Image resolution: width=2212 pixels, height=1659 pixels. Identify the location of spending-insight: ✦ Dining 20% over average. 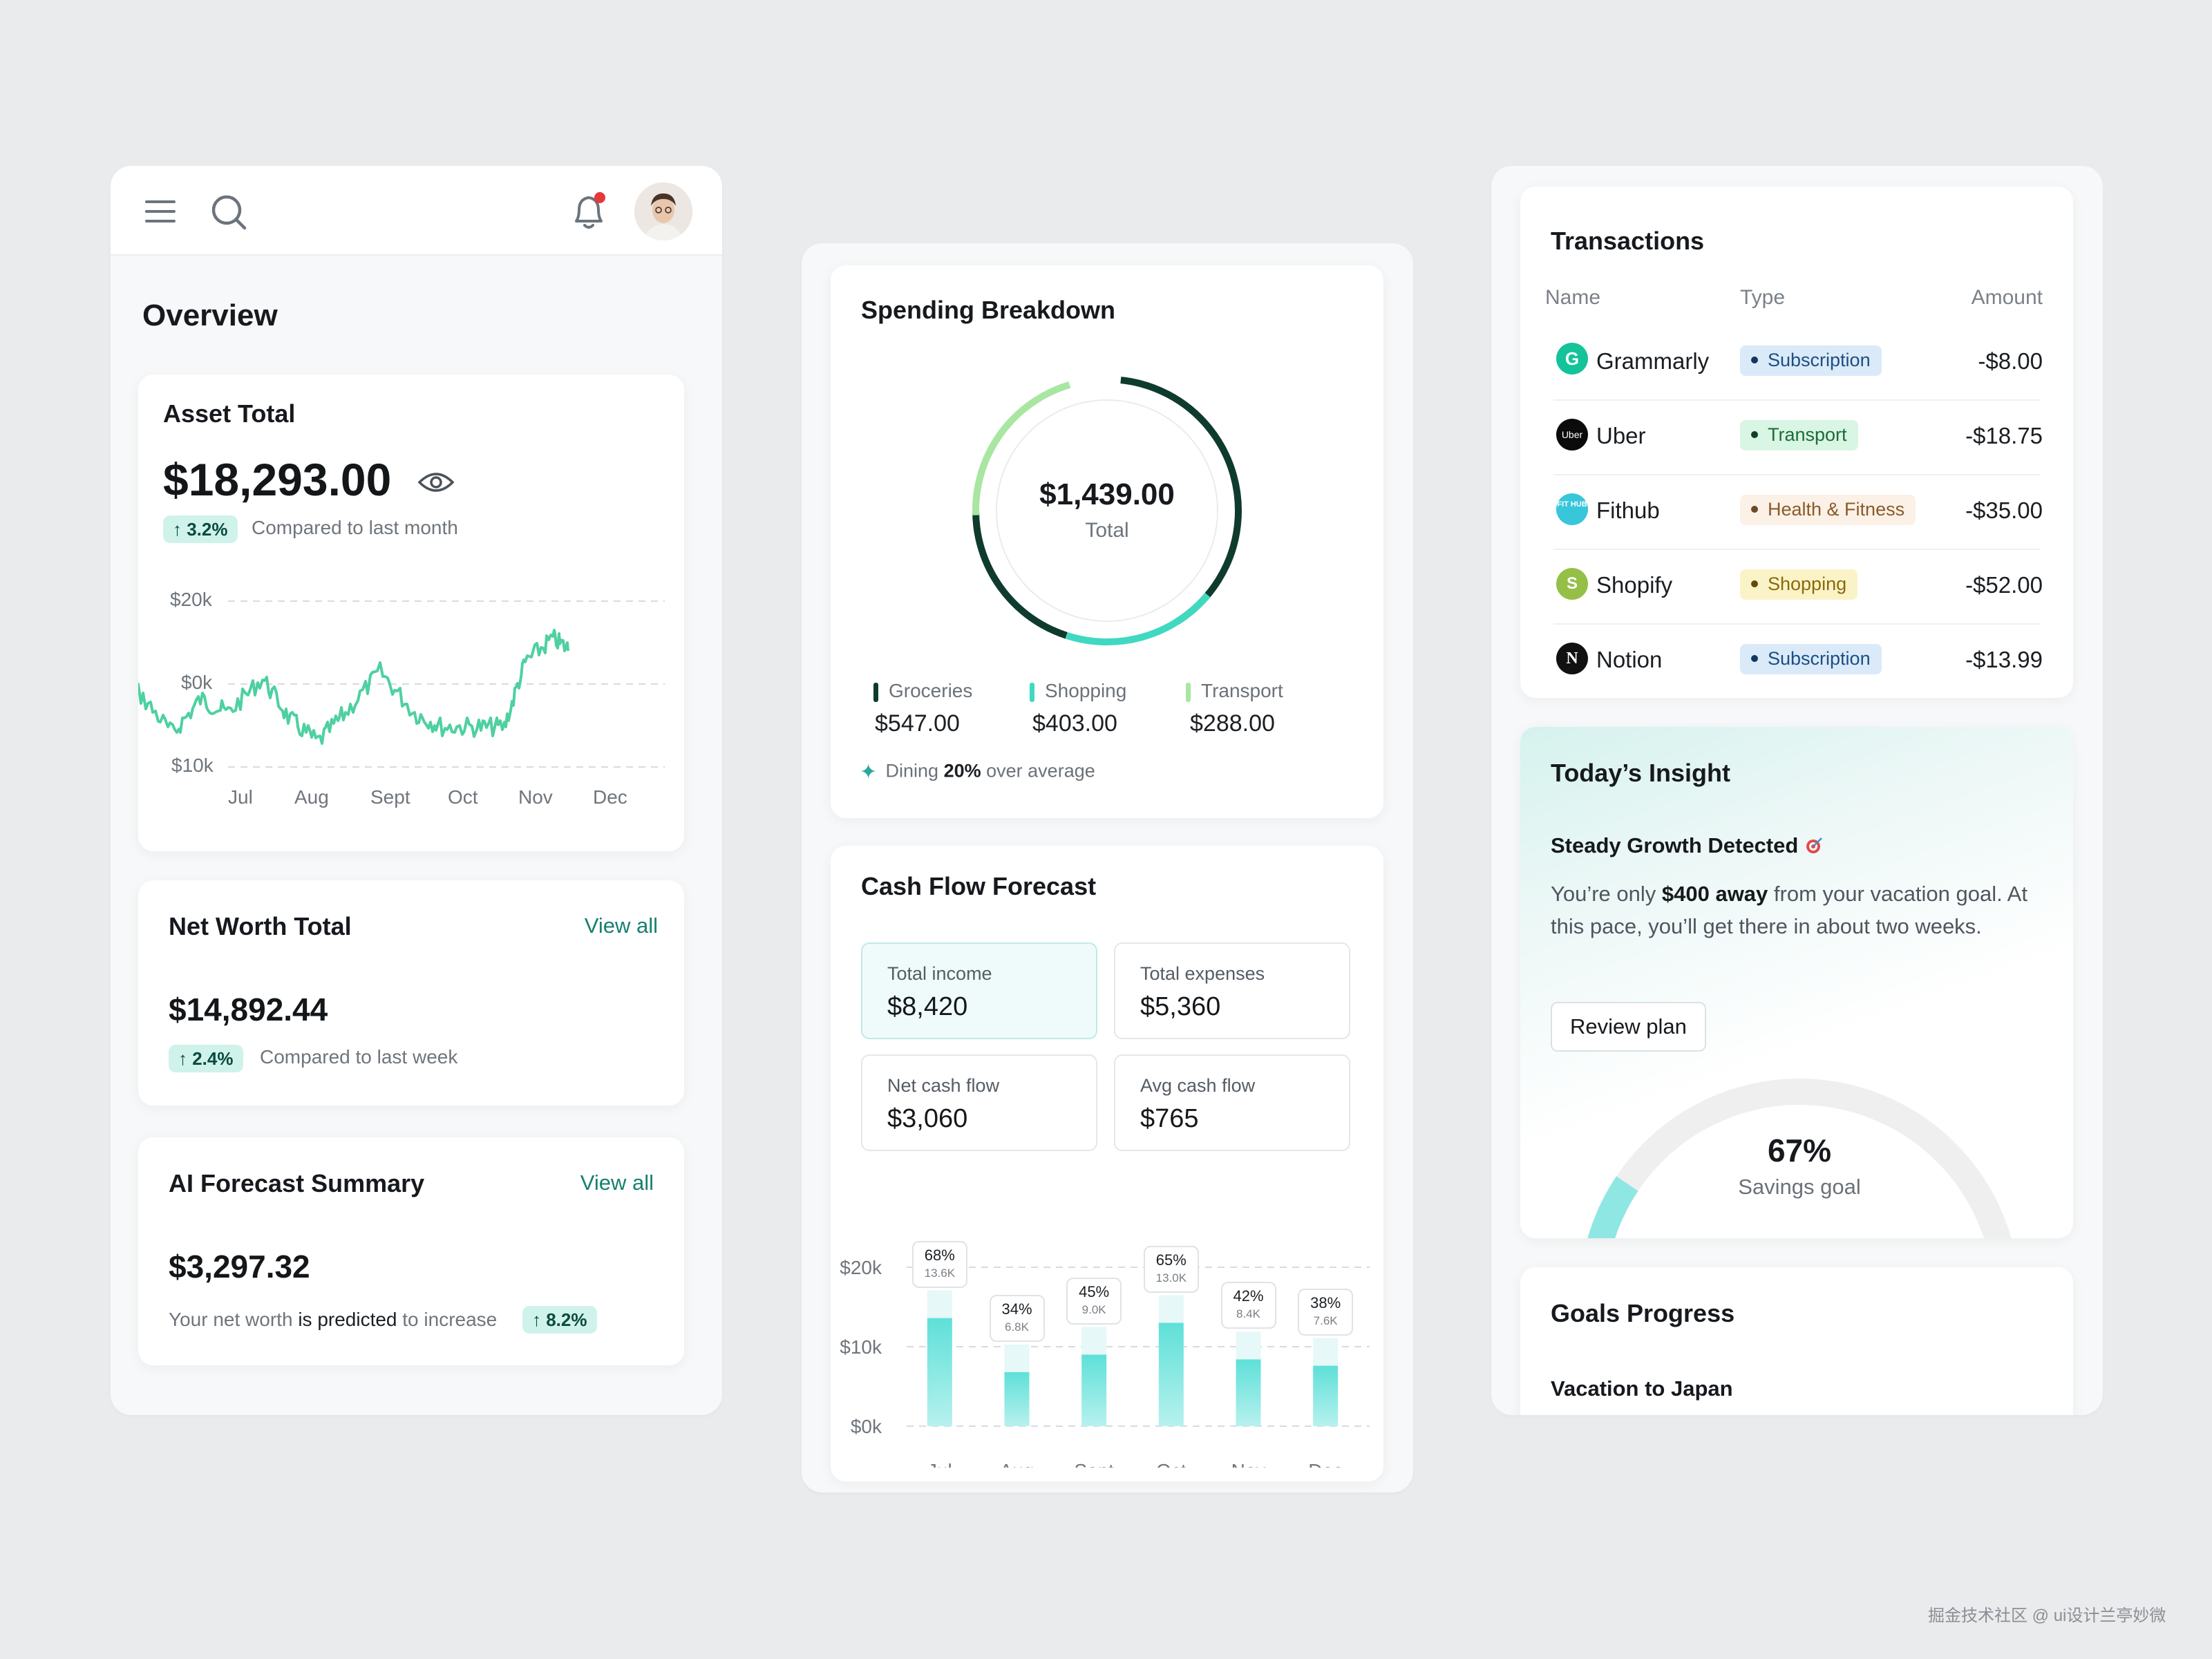
(977, 772).